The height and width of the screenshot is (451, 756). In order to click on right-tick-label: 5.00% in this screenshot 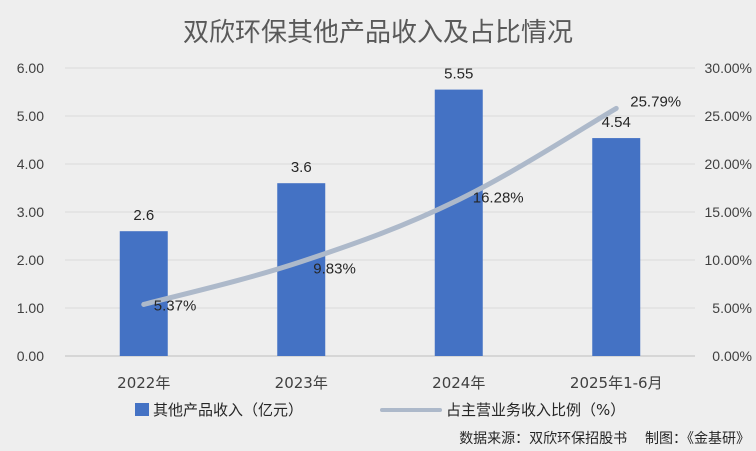, I will do `click(732, 308)`.